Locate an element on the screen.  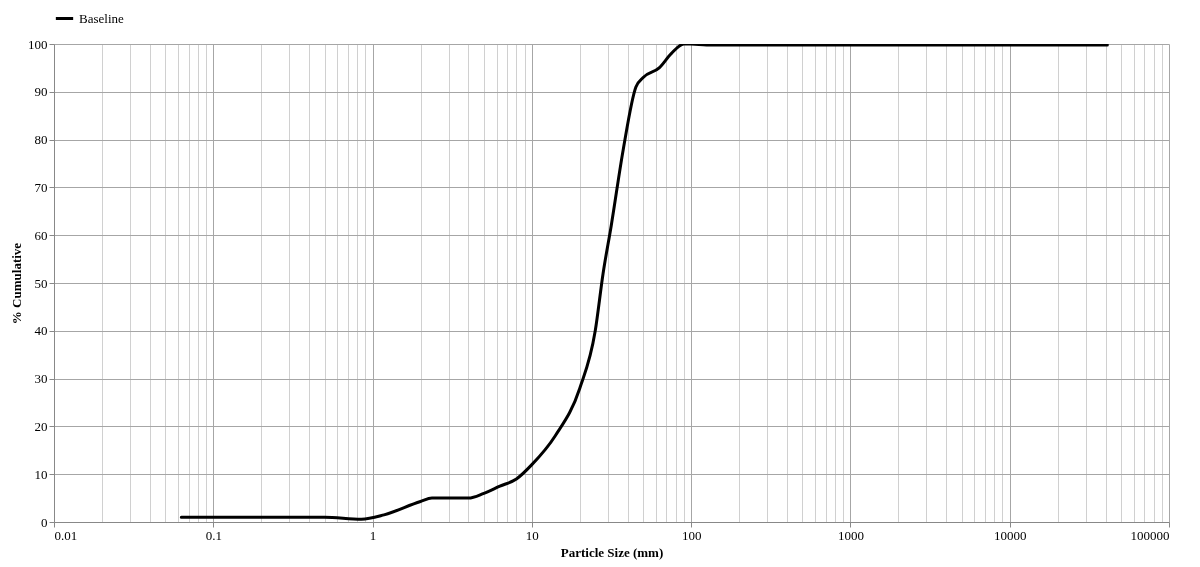
y-tick-label: 60 is located at coordinates (41, 235).